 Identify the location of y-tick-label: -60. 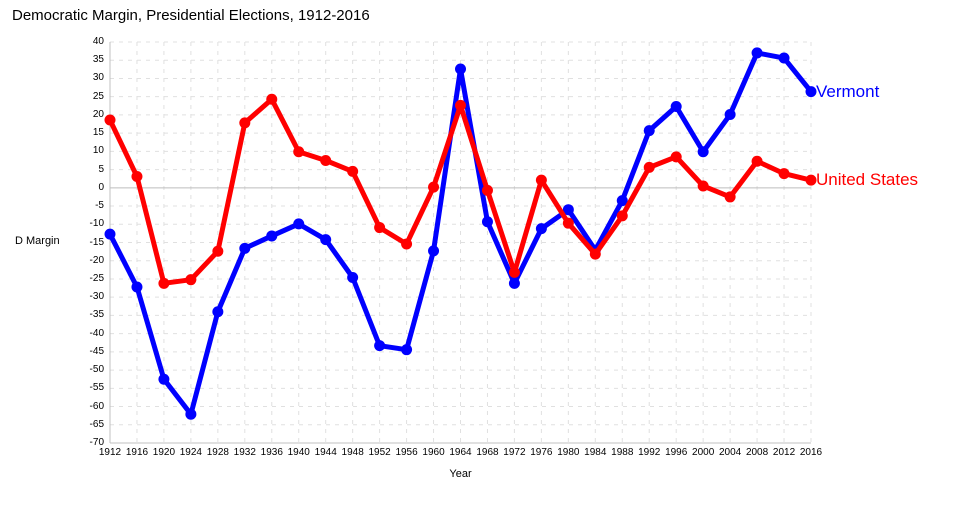
(96, 406).